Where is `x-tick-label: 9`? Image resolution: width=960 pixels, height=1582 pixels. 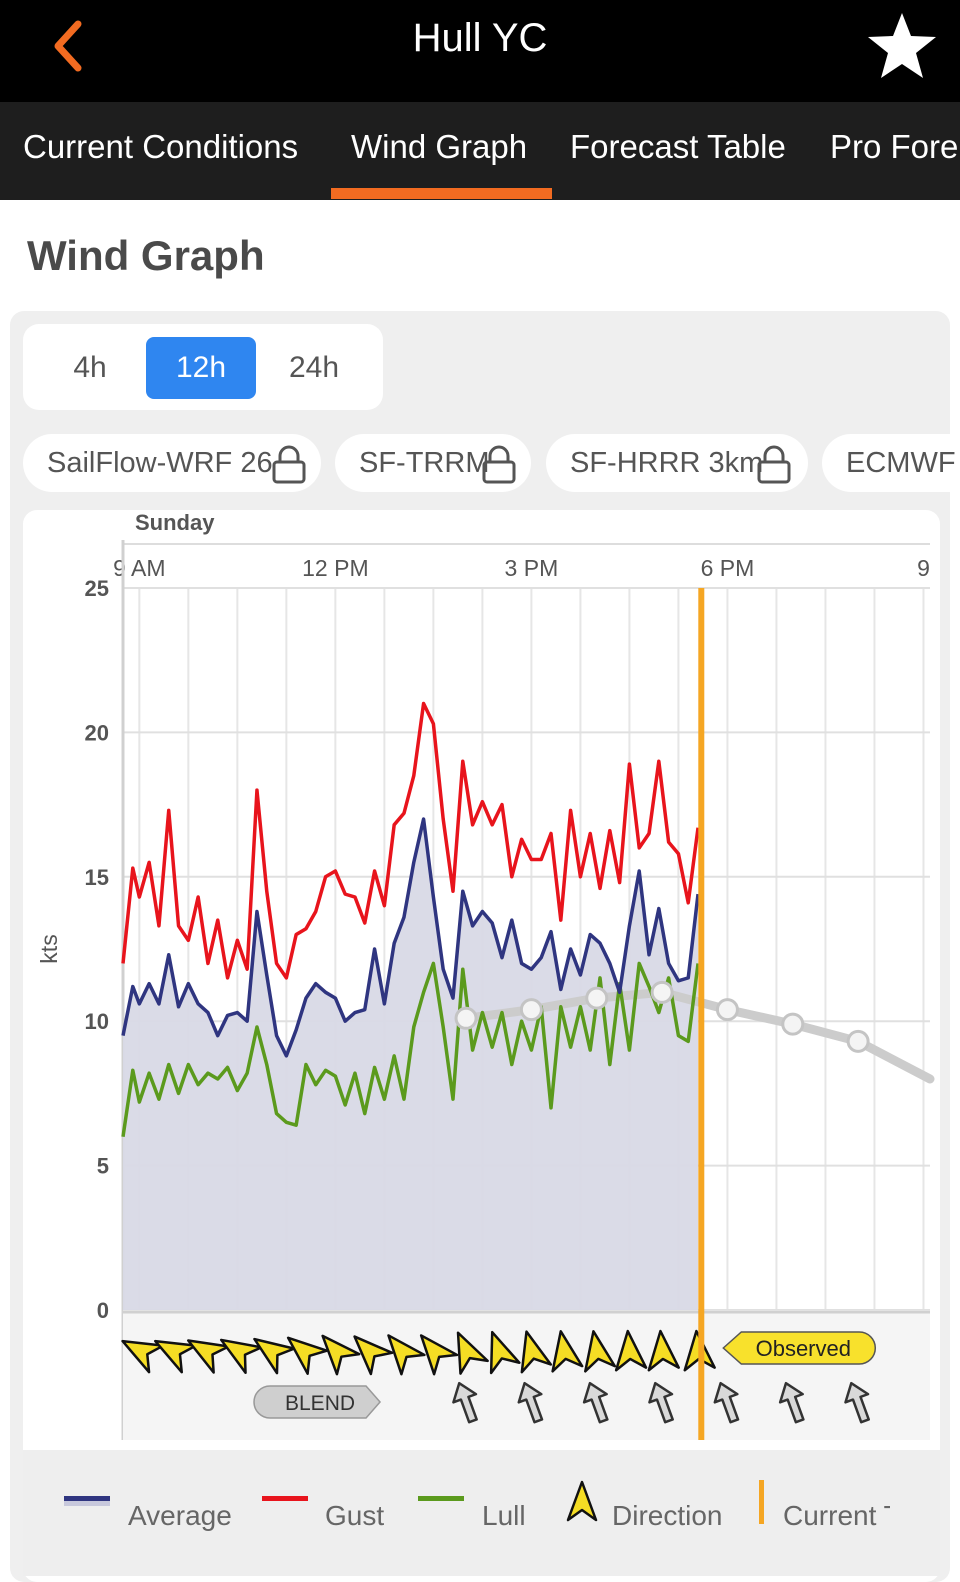
x-tick-label: 9 is located at coordinates (923, 568).